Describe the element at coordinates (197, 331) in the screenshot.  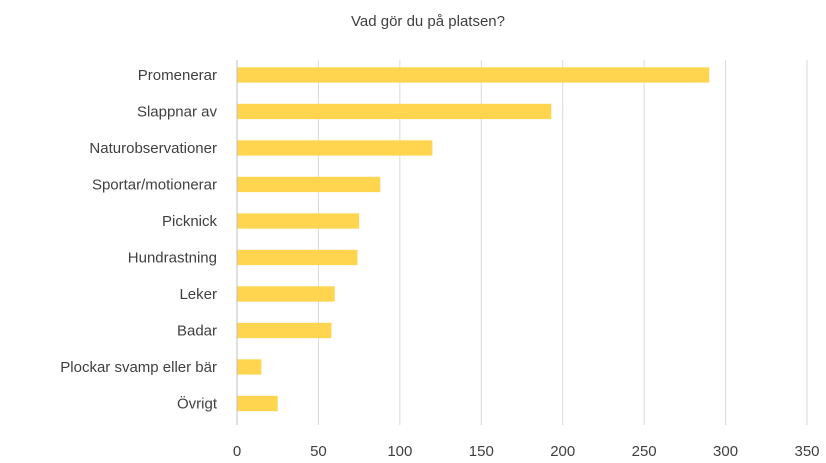
I see `y-tick-label: Badar` at that location.